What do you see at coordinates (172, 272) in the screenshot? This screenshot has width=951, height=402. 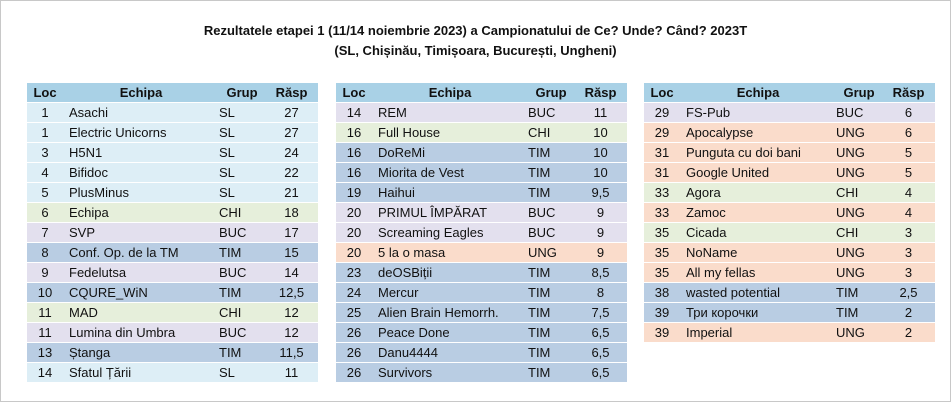 I see `table-row: 9 Fedelutsa BUC 14` at bounding box center [172, 272].